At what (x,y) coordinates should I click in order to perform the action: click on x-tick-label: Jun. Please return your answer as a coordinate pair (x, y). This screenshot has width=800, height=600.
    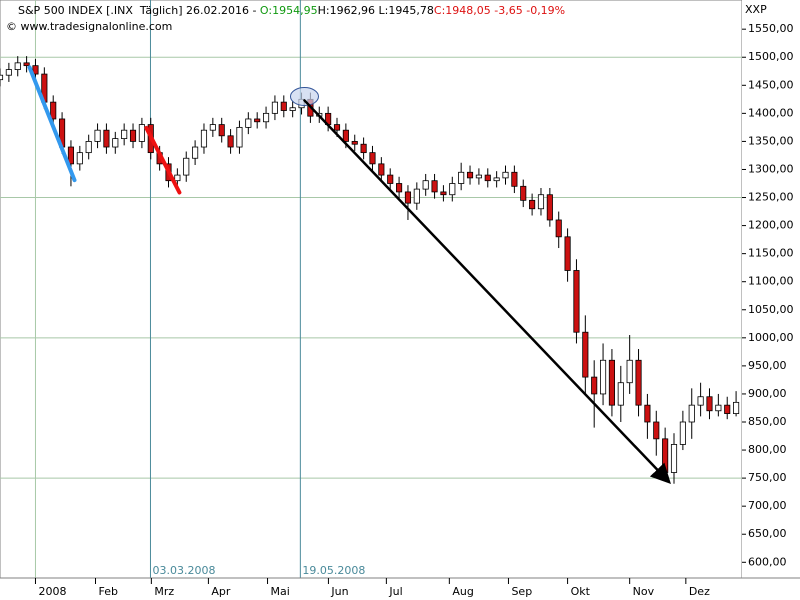
    Looking at the image, I should click on (339, 591).